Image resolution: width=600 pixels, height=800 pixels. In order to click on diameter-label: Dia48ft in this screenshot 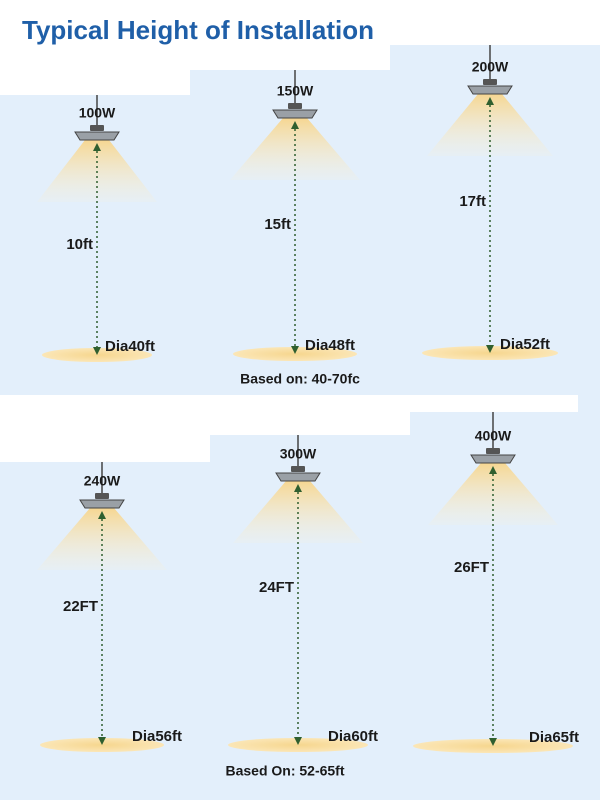, I will do `click(330, 345)`.